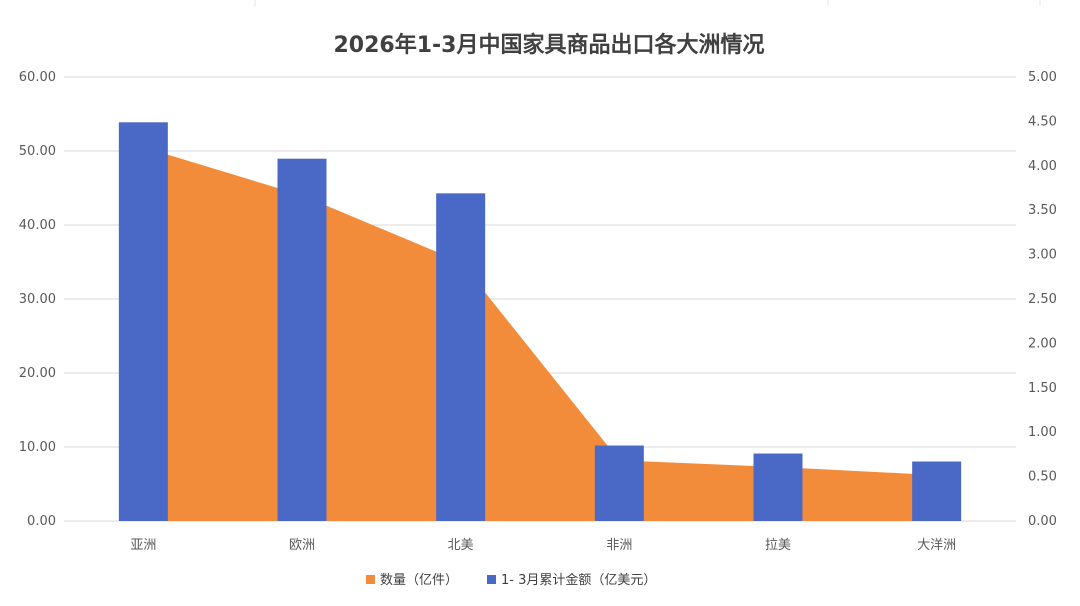  What do you see at coordinates (1042, 210) in the screenshot?
I see `right-tick-label: 3.50` at bounding box center [1042, 210].